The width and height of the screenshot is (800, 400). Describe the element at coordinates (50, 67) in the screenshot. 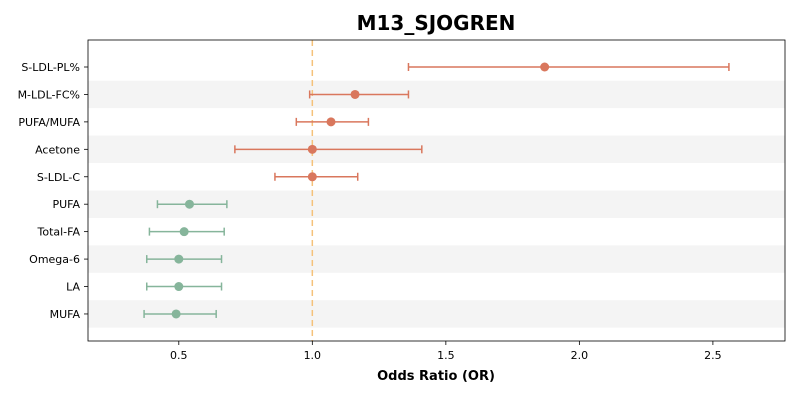

I see `y-tick-label: S-LDL-PL%` at that location.